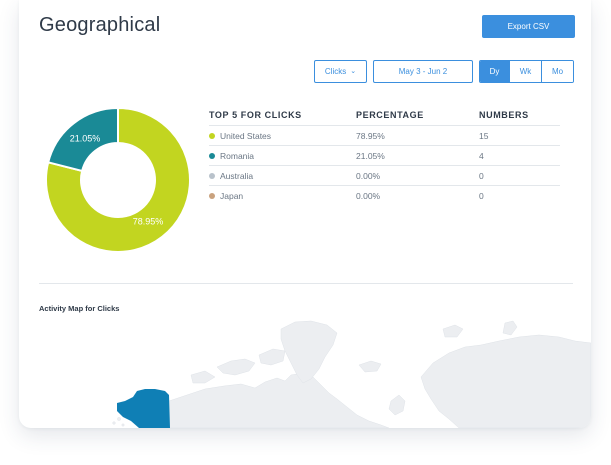  I want to click on table-header-row: TOP 5 FOR CLICKS PERCENTAGE NUMBERS, so click(384, 117).